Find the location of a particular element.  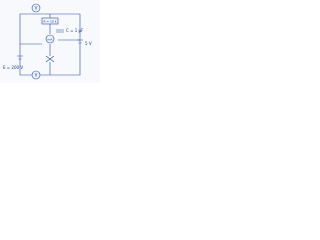

capacitor is located at coordinates (60, 31).